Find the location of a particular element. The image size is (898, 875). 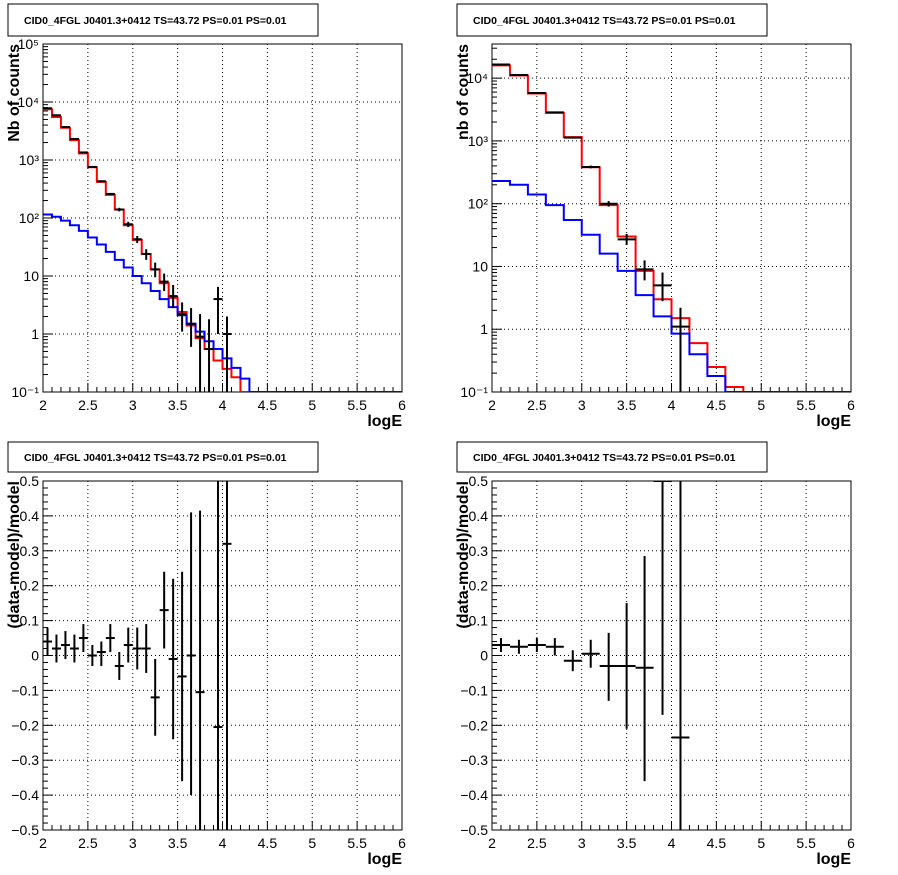

y-tick-label: 10³ is located at coordinates (478, 141).